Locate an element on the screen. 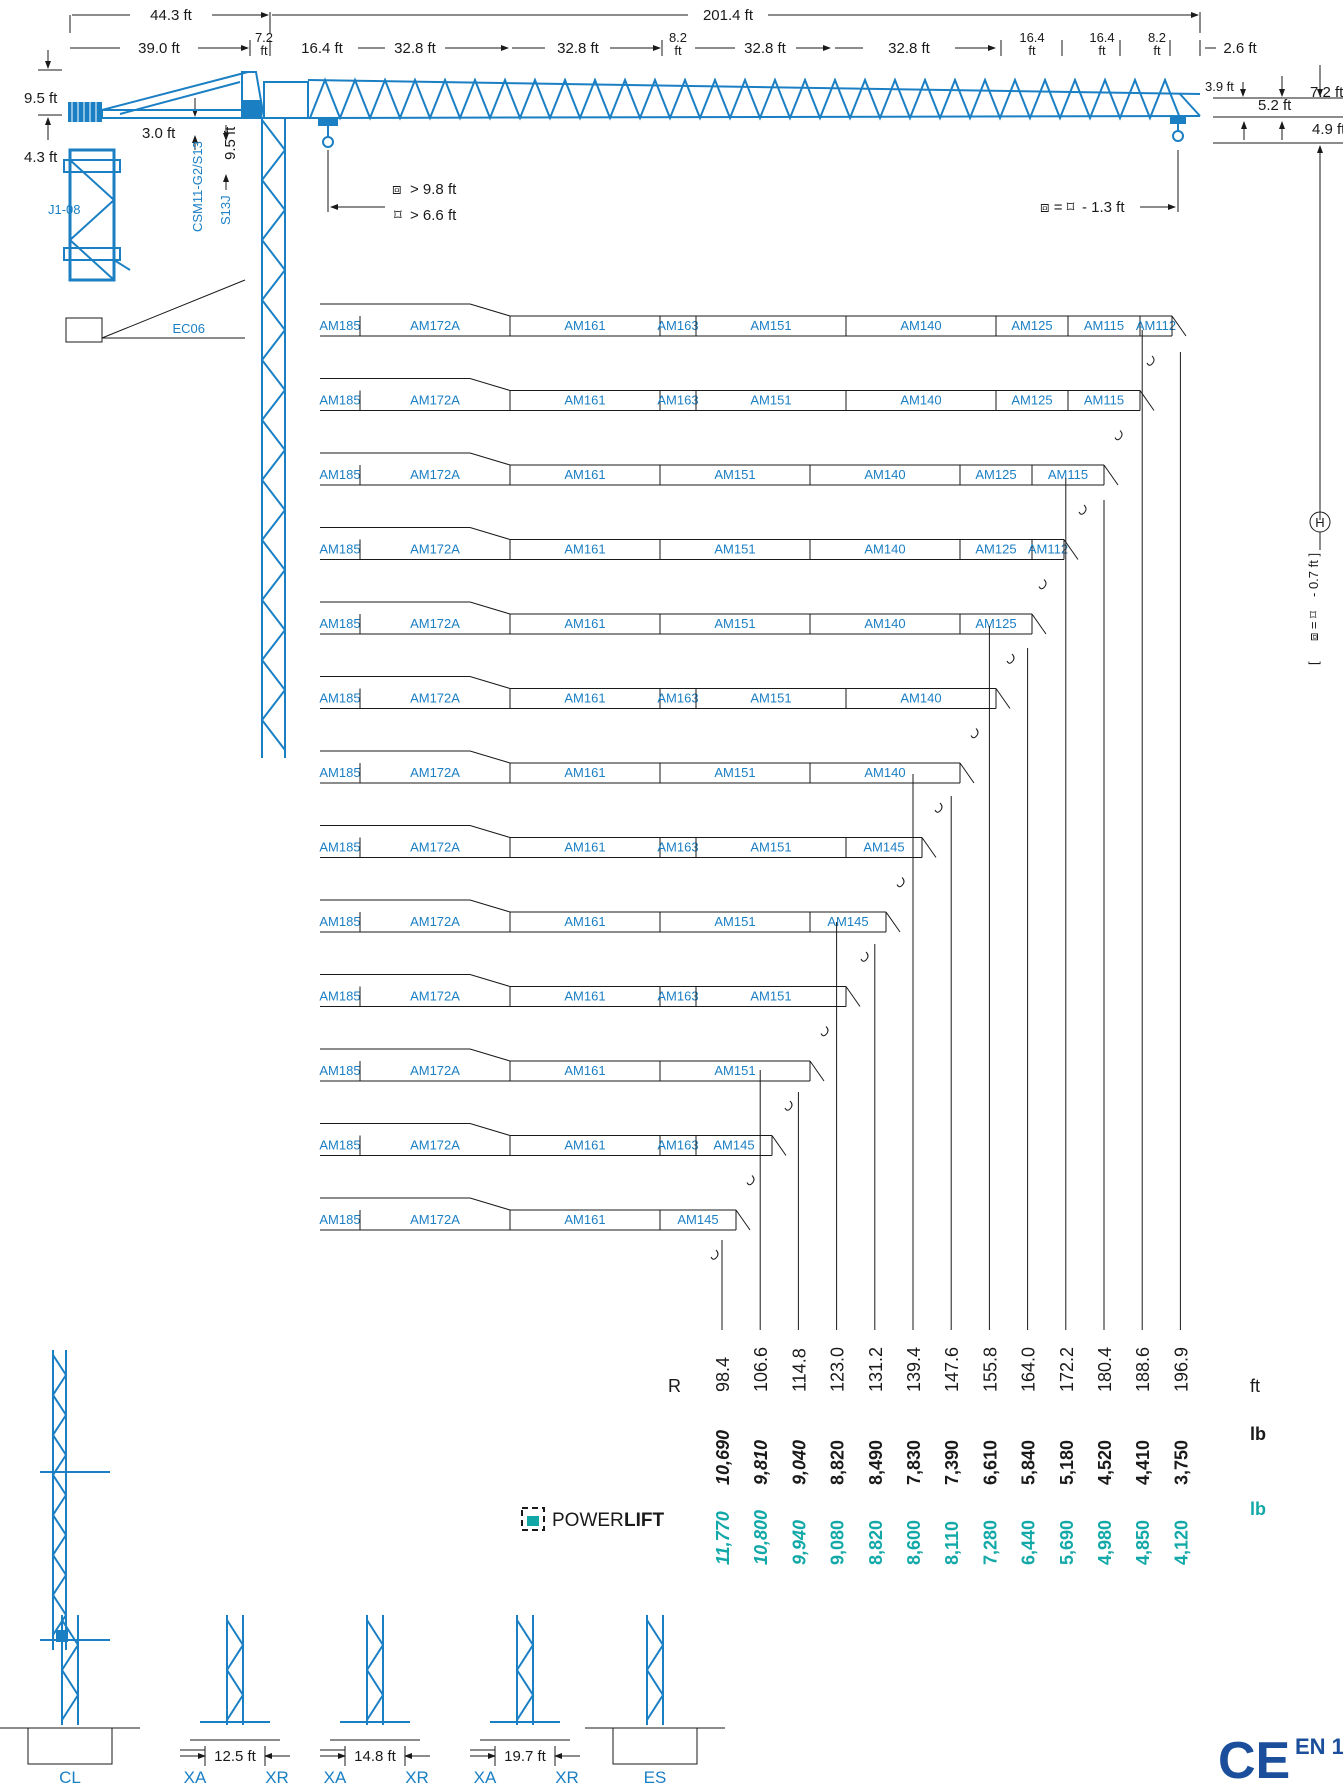  jib-segment-label: AM112 is located at coordinates (1156, 325).